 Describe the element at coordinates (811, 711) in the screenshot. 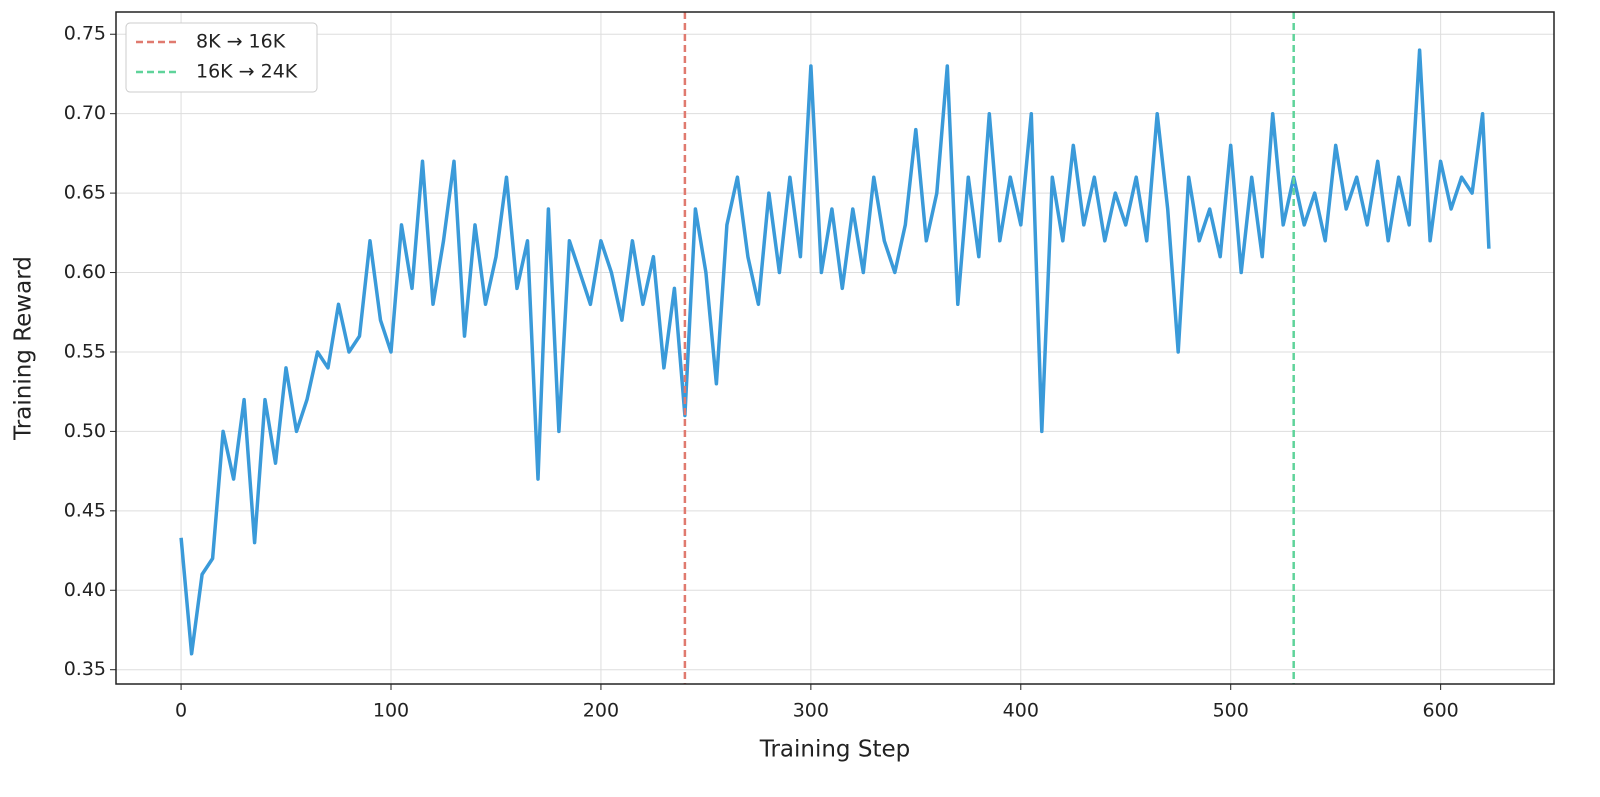

I see `x-tick-label: 300` at that location.